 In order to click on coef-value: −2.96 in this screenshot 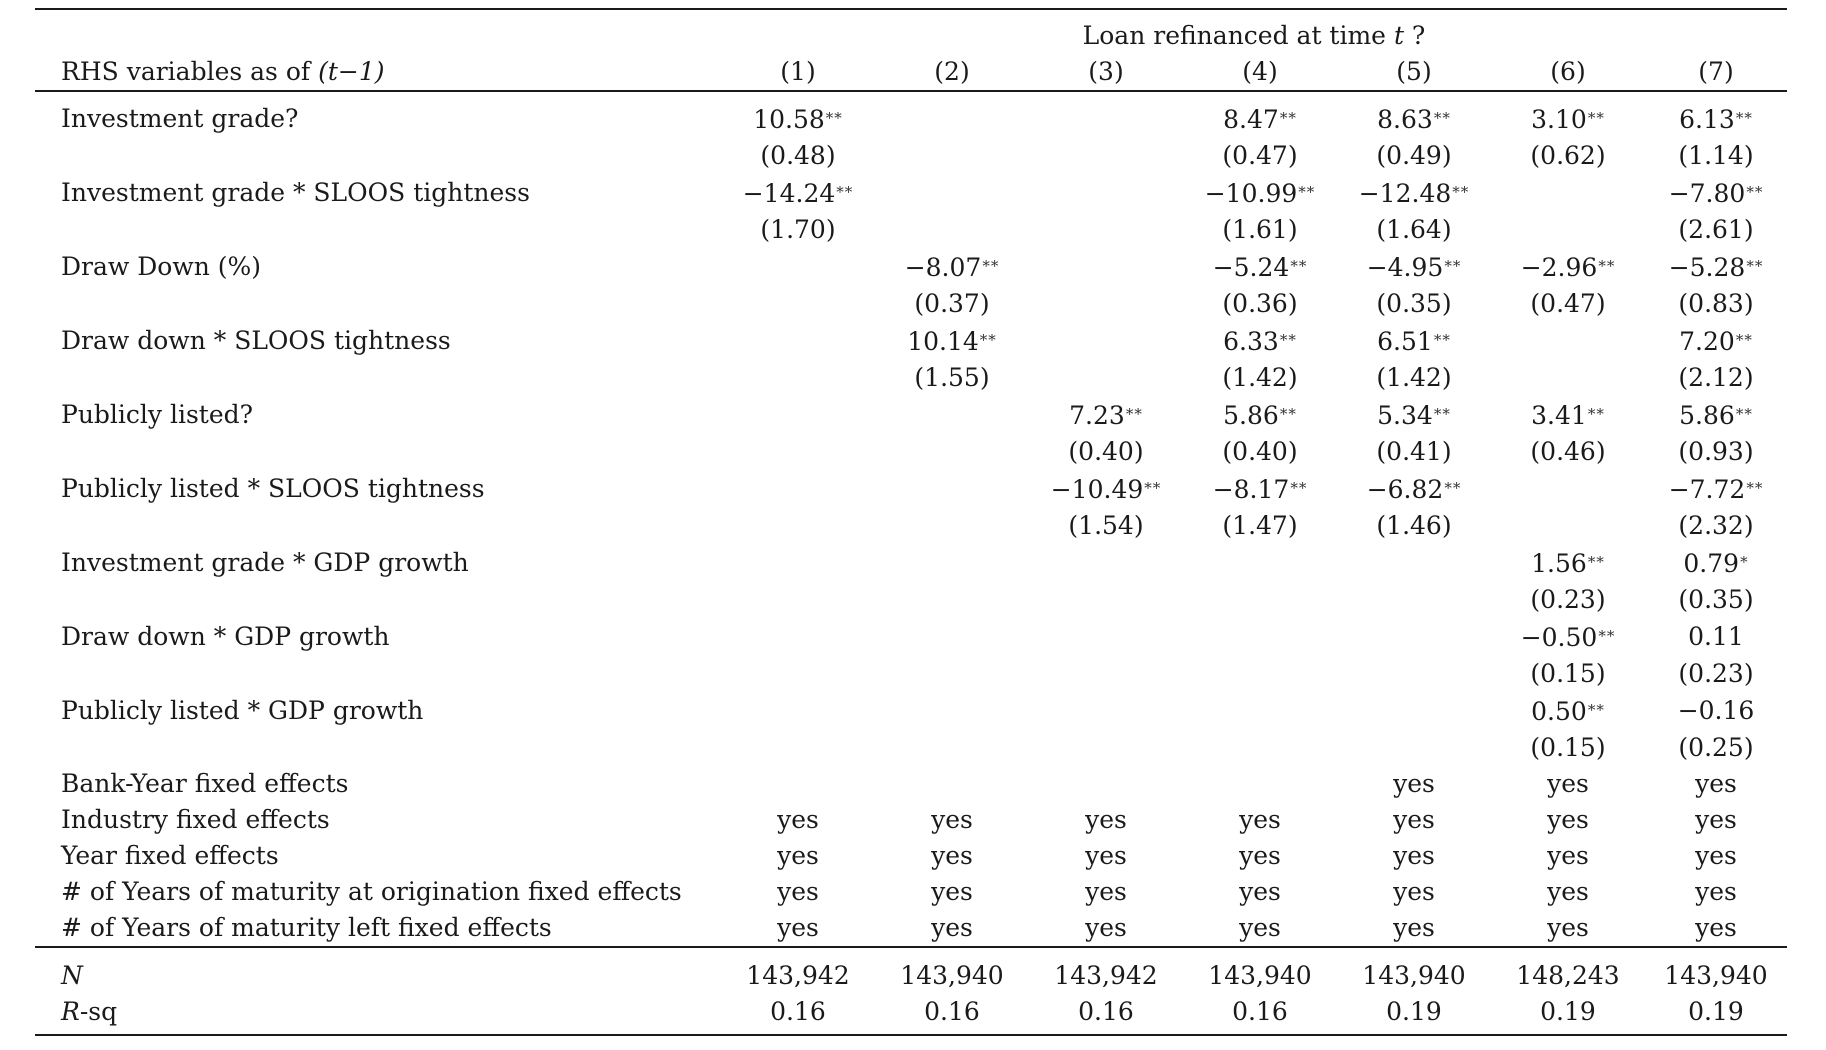, I will do `click(1559, 267)`.